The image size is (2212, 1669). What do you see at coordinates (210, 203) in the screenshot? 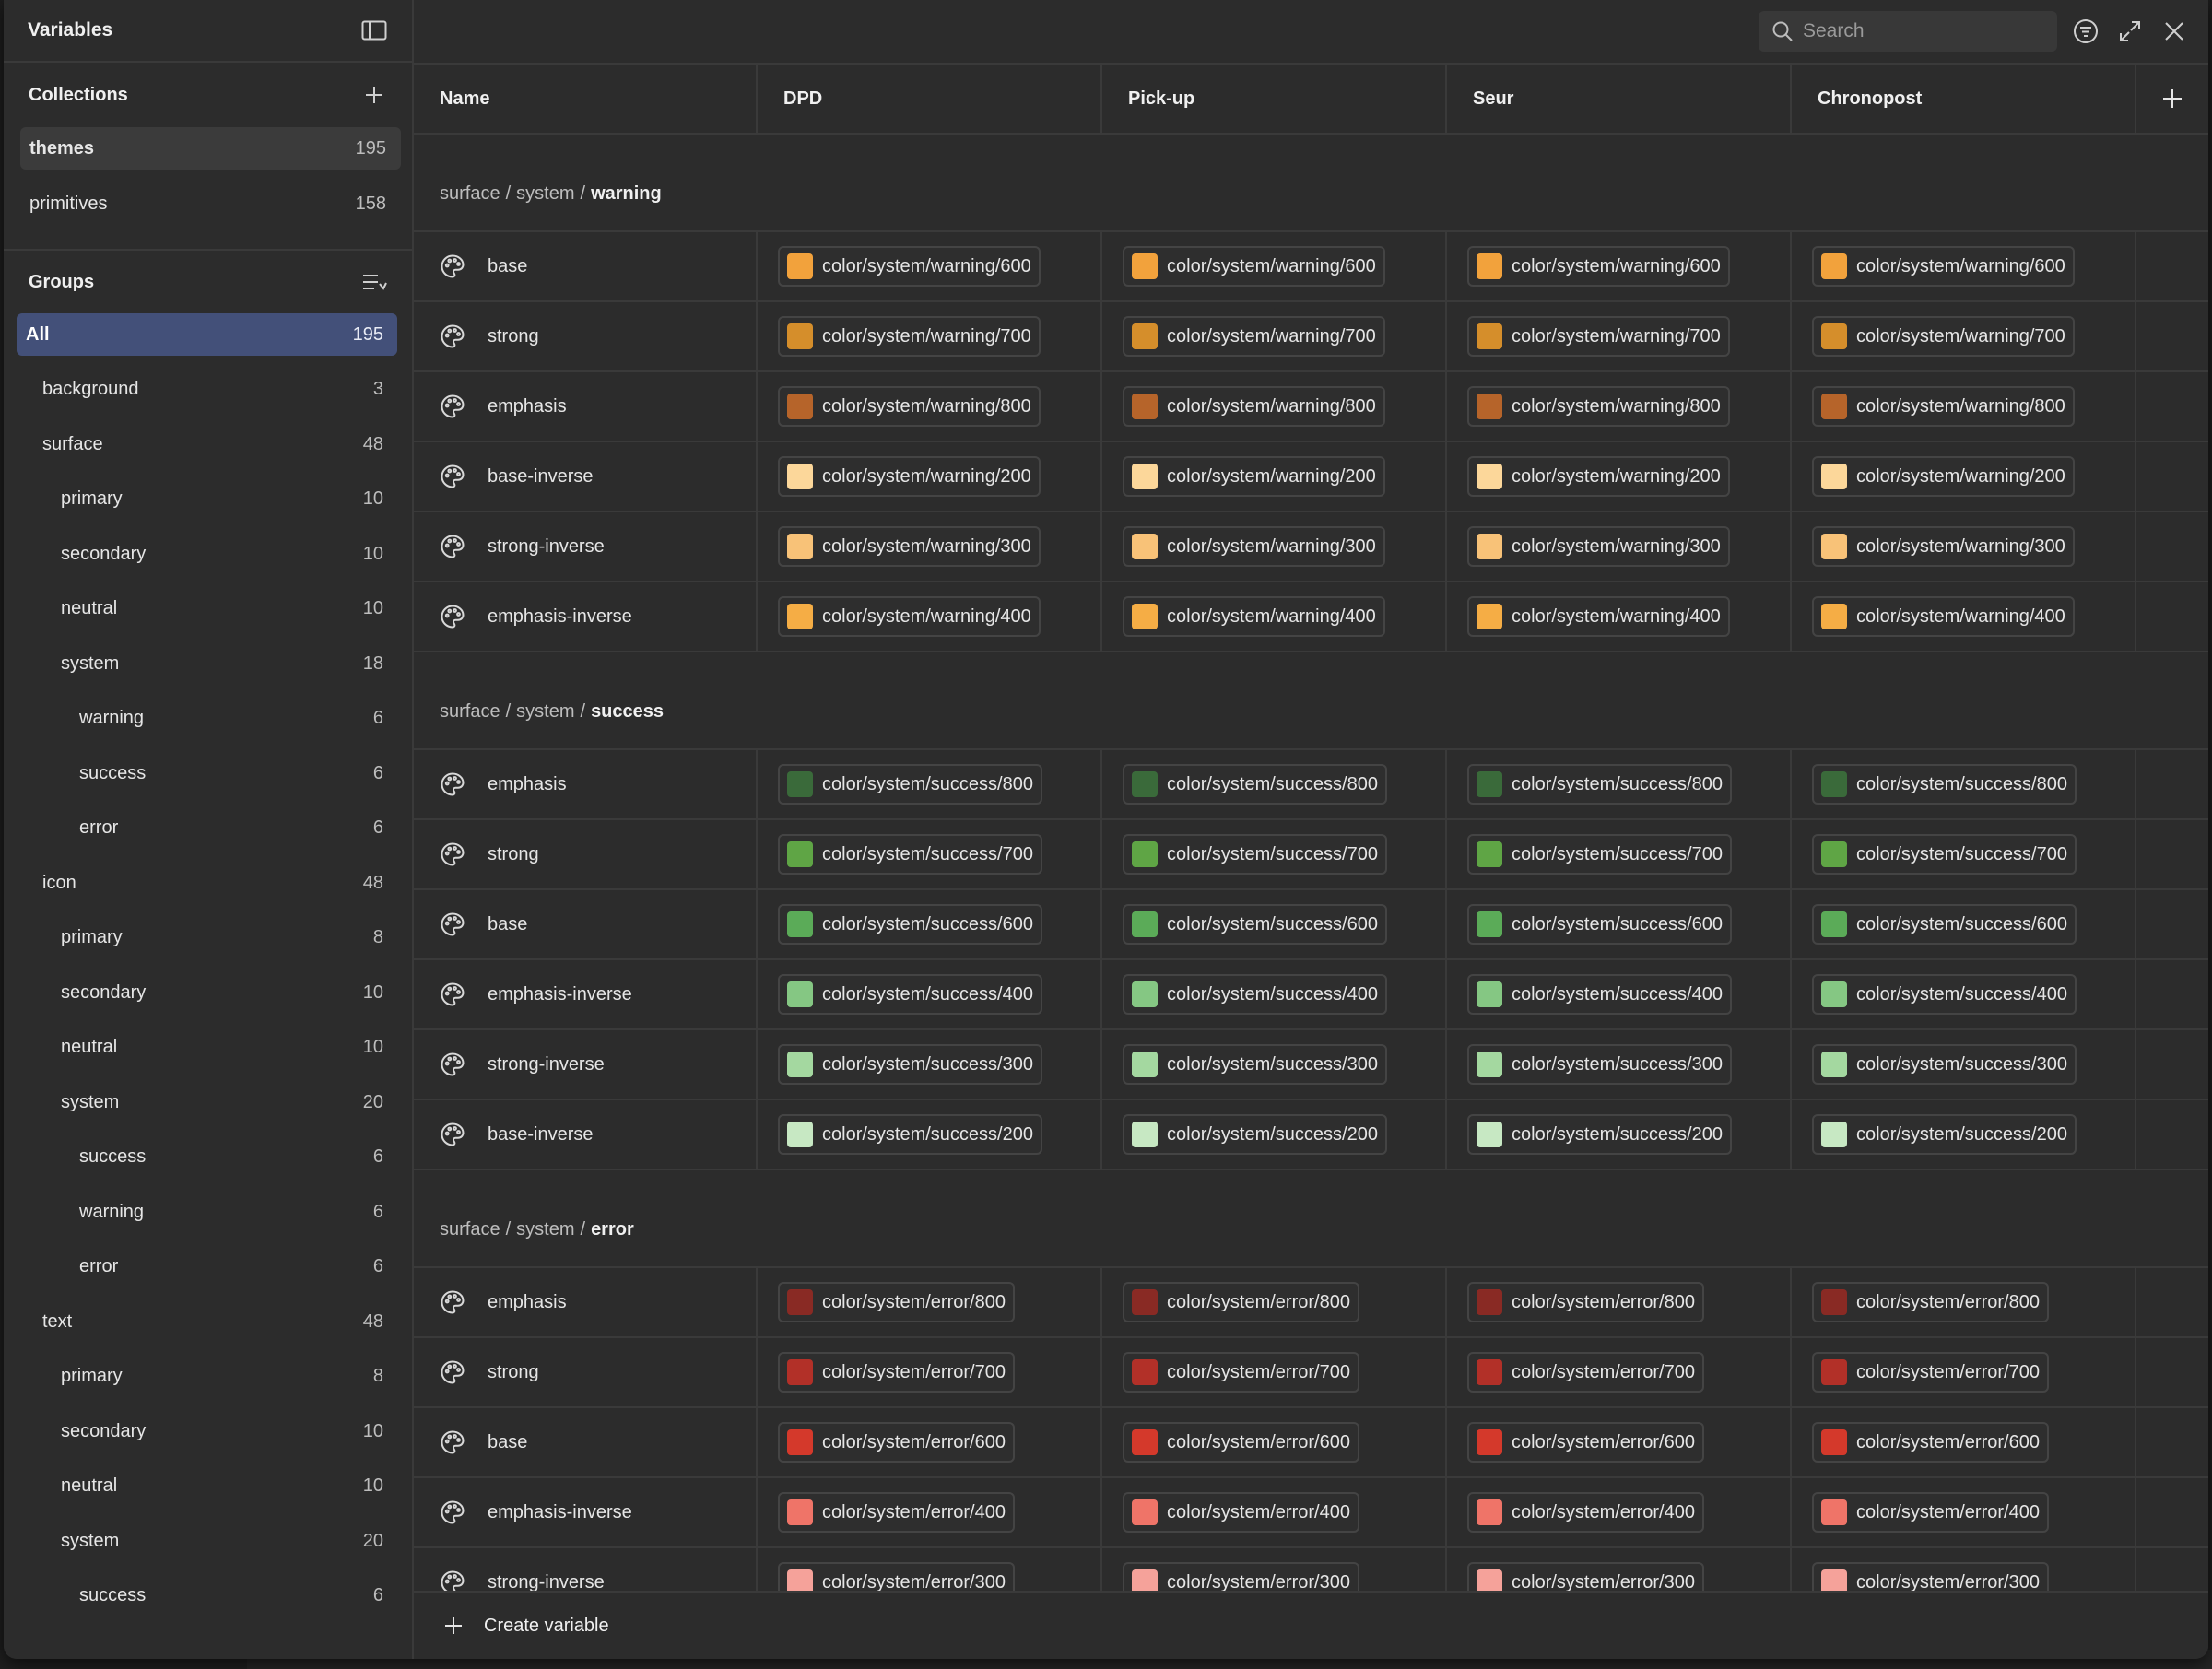
I see `collection-item-primitives: primitives 158` at bounding box center [210, 203].